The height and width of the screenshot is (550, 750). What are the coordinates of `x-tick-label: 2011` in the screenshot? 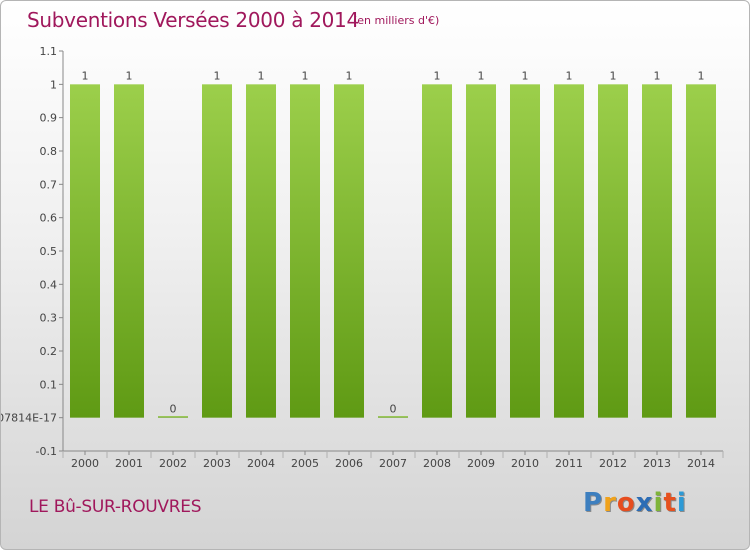 It's located at (569, 463).